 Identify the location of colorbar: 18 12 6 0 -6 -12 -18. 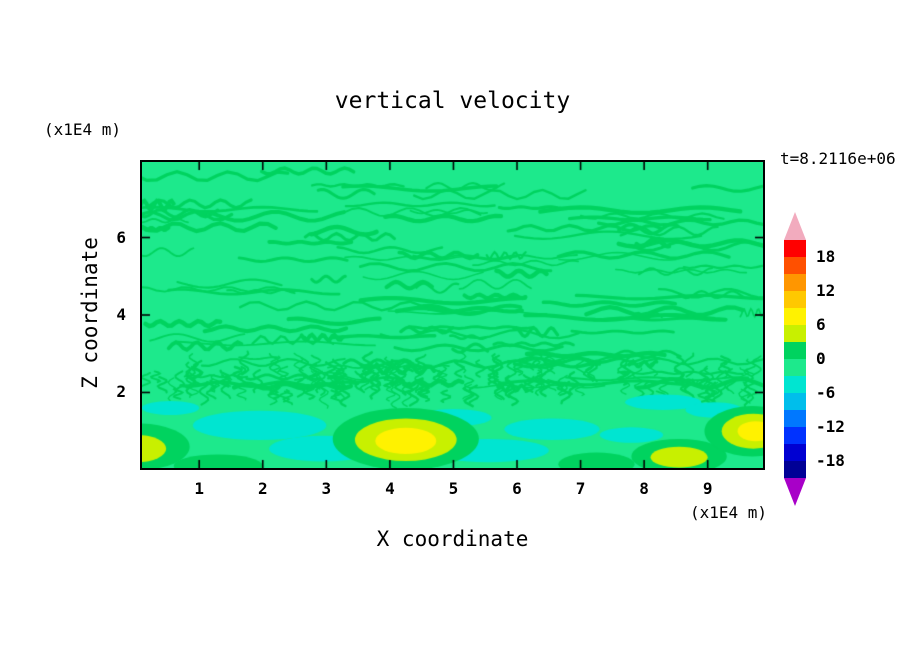
(814, 362).